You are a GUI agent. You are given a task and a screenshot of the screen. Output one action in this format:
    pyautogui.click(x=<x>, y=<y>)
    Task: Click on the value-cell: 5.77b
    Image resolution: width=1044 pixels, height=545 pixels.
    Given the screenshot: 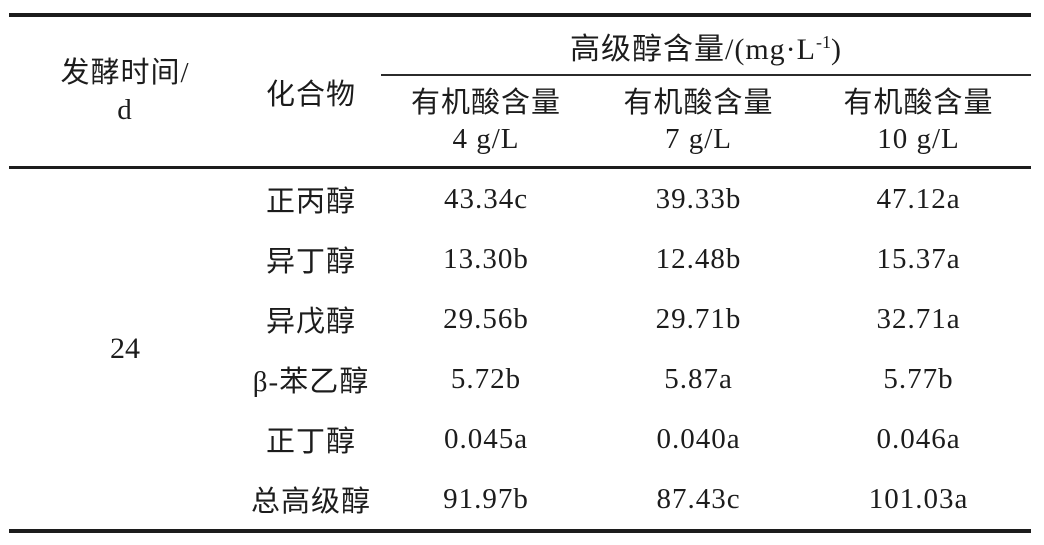 What is the action you would take?
    pyautogui.click(x=918, y=378)
    